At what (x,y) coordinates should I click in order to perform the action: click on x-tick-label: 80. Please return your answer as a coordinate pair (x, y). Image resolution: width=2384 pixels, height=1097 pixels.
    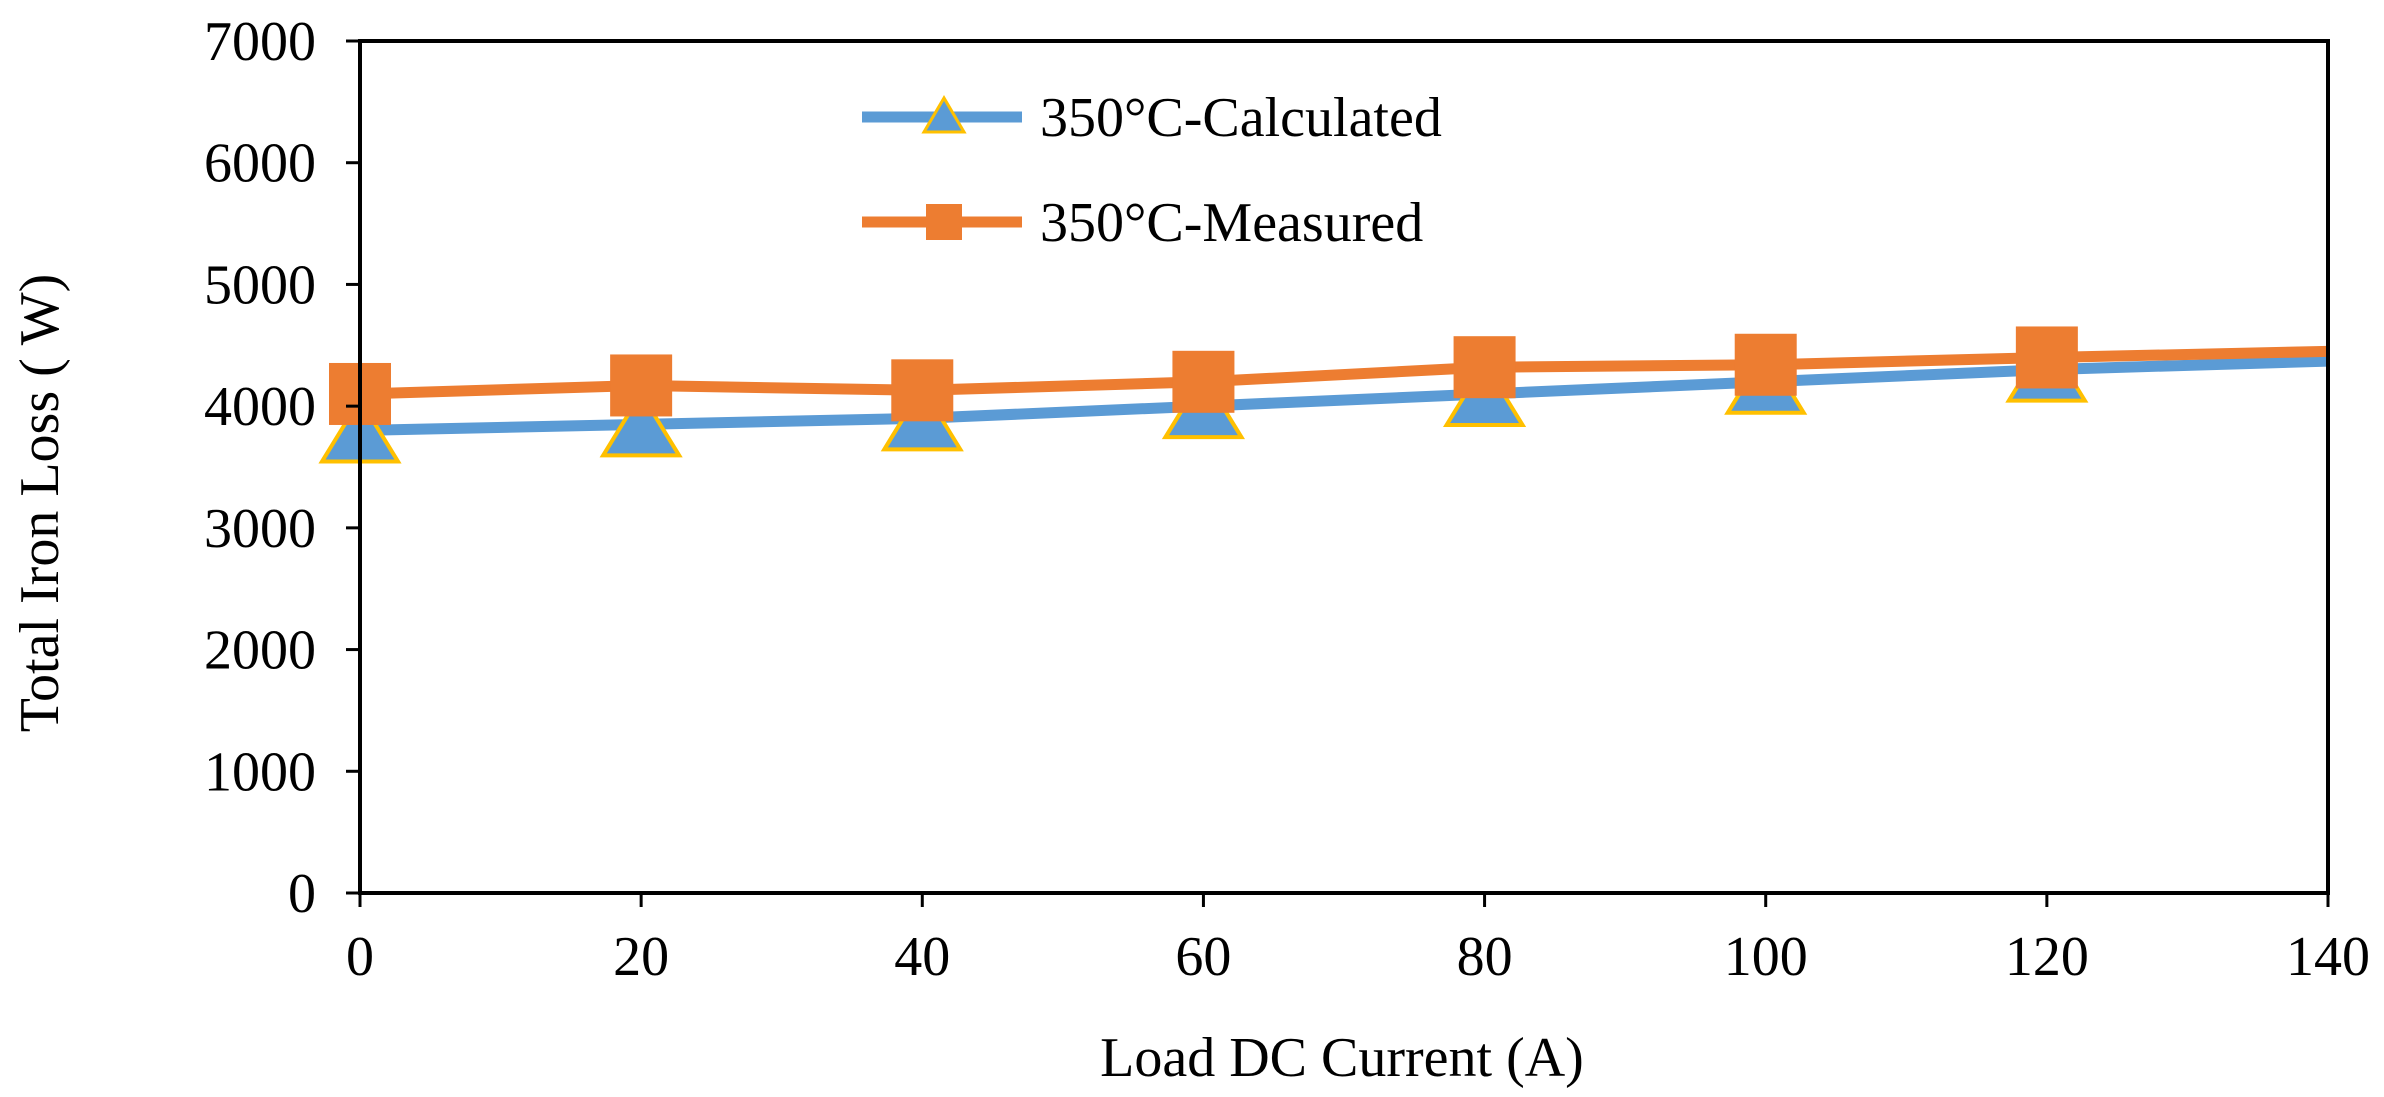
    Looking at the image, I should click on (1485, 957).